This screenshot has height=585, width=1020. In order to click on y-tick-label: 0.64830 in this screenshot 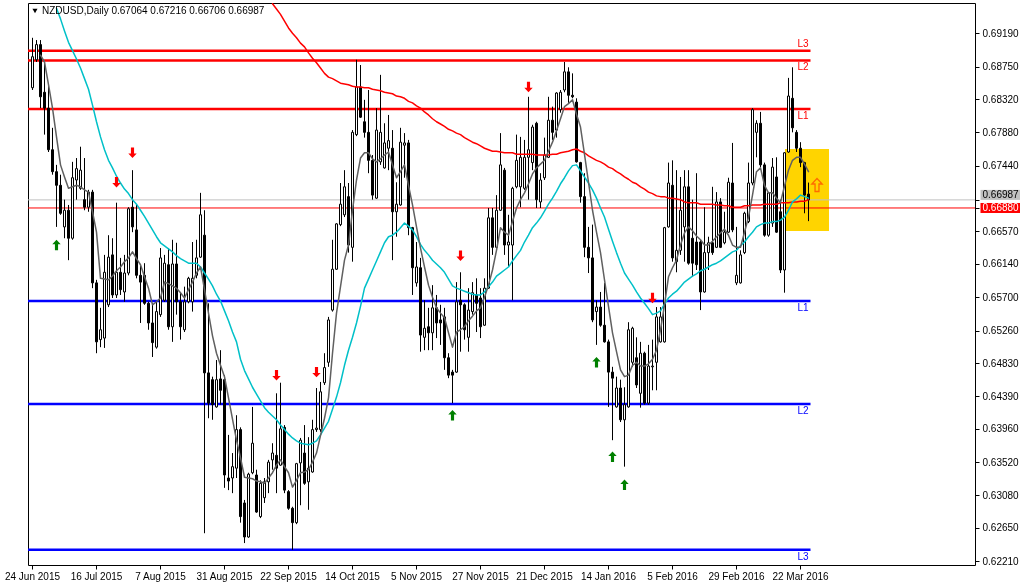, I will do `click(1001, 363)`.